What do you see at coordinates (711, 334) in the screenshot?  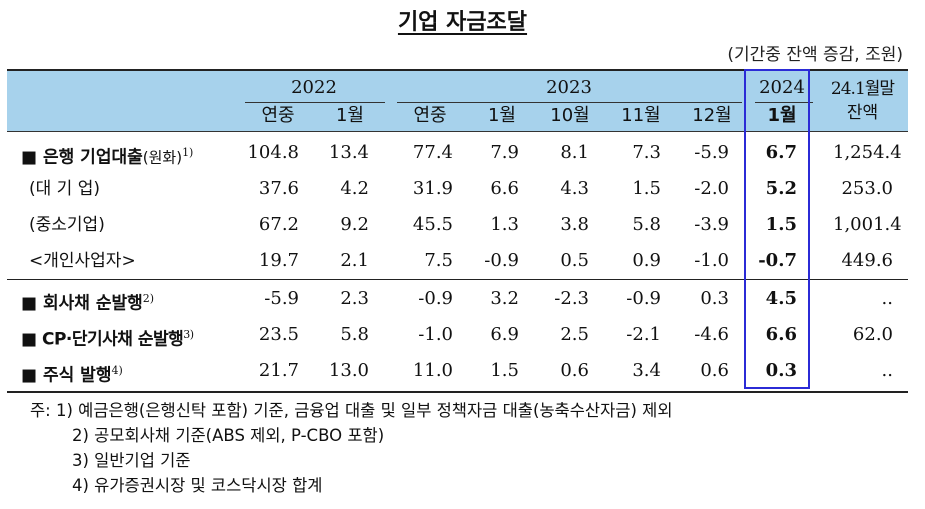 I see `cell-r6-2023-dec: -4.6` at bounding box center [711, 334].